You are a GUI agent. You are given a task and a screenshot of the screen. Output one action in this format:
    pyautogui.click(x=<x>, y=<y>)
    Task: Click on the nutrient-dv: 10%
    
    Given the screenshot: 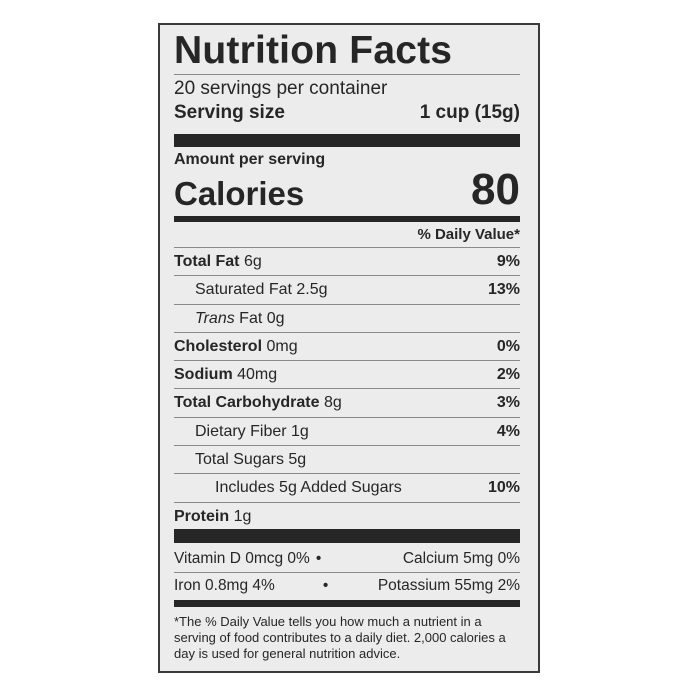 What is the action you would take?
    pyautogui.click(x=503, y=488)
    